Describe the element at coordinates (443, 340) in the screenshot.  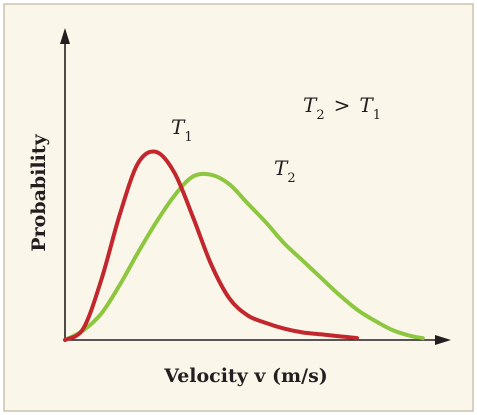
I see `x-axis-arrow` at that location.